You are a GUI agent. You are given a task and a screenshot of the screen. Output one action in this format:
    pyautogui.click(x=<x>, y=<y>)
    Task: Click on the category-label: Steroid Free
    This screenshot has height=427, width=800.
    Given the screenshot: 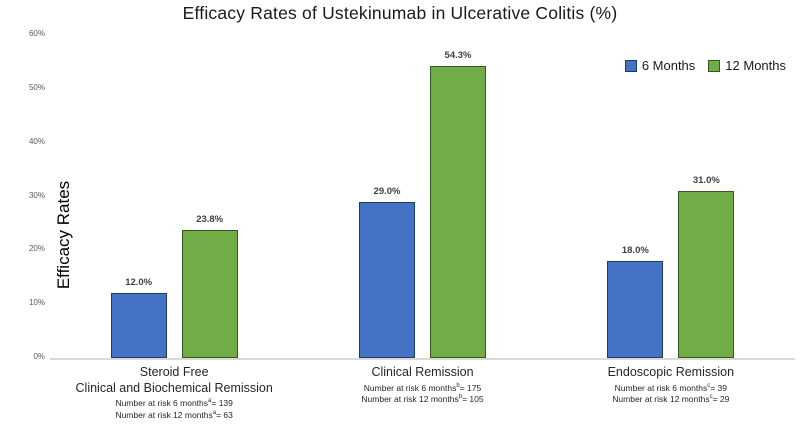 What is the action you would take?
    pyautogui.click(x=174, y=372)
    